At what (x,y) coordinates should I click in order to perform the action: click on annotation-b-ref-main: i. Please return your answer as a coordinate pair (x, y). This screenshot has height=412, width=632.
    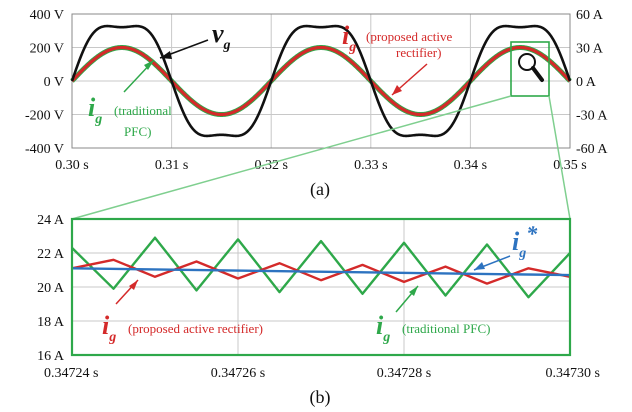
    Looking at the image, I should click on (516, 241).